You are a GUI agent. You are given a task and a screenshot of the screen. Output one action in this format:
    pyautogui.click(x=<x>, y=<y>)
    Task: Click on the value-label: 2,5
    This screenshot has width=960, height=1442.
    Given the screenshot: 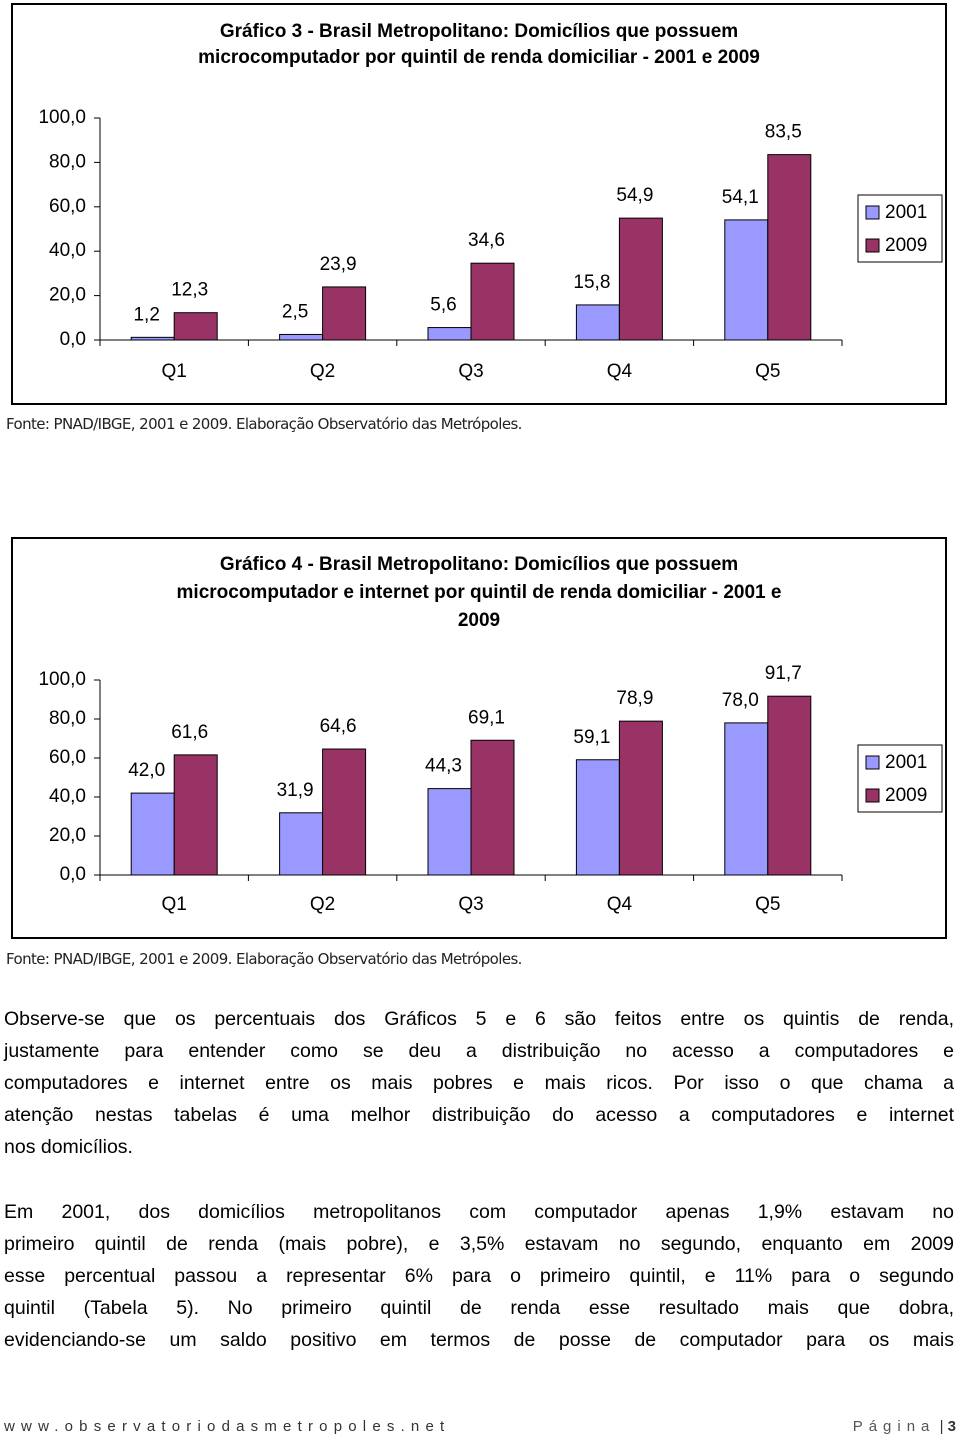 What is the action you would take?
    pyautogui.click(x=295, y=311)
    